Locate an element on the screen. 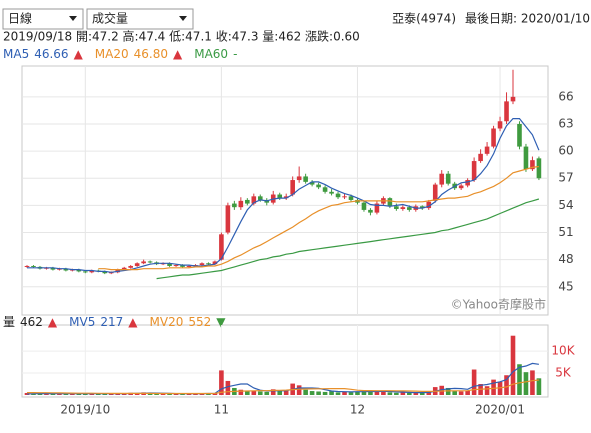 This screenshot has height=433, width=591. indicator-select is located at coordinates (140, 19).